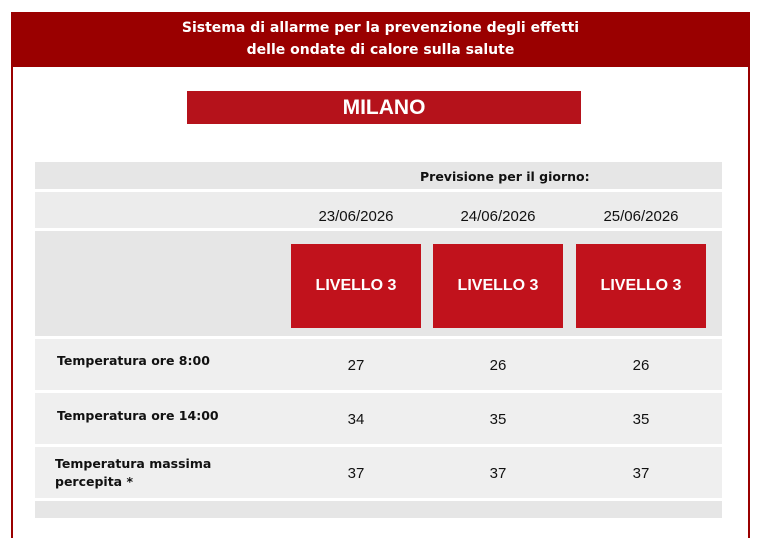 The height and width of the screenshot is (538, 767). Describe the element at coordinates (641, 419) in the screenshot. I see `temp-14-day-3: 35` at that location.